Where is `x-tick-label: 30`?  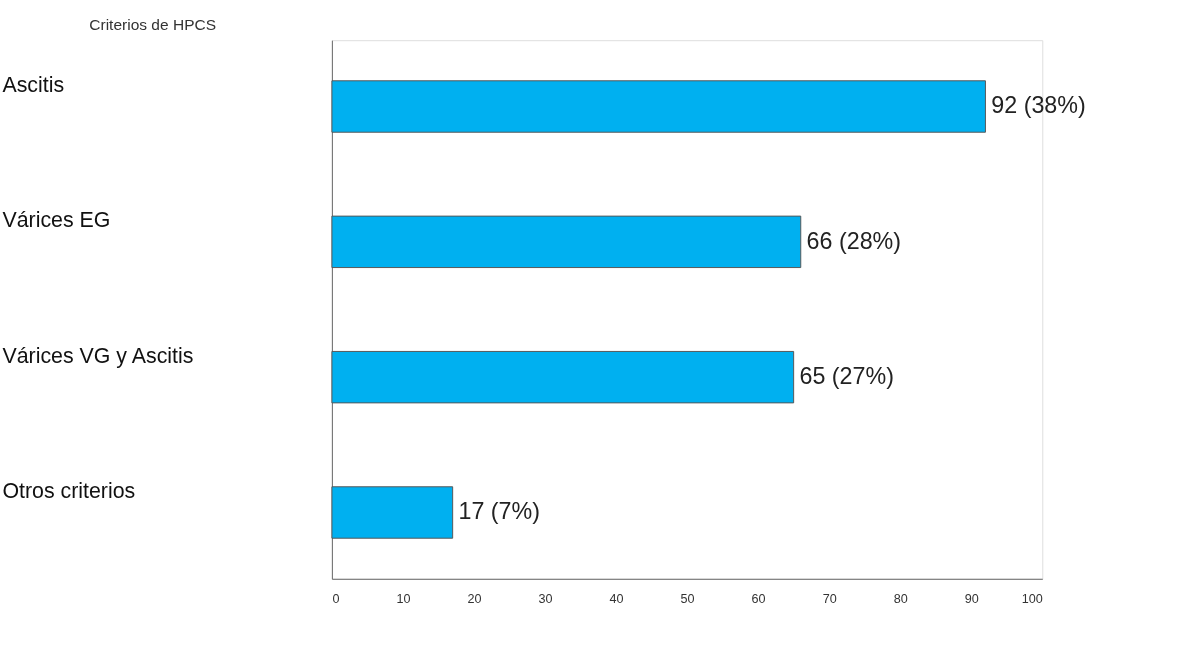 x-tick-label: 30 is located at coordinates (545, 598).